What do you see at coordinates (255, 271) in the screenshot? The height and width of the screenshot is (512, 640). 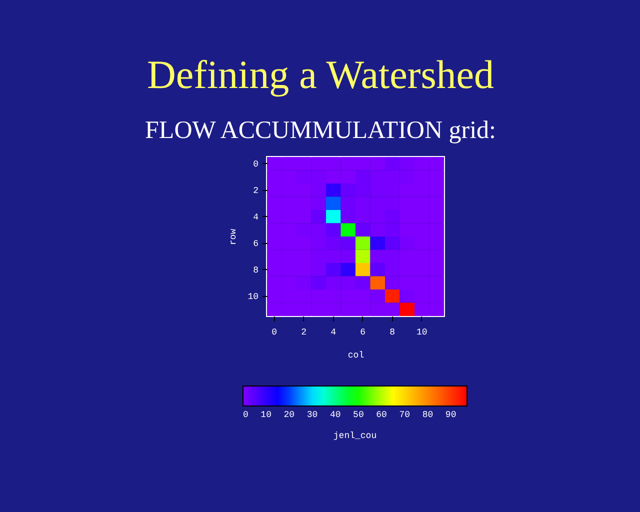 I see `y-tick-label: 8` at bounding box center [255, 271].